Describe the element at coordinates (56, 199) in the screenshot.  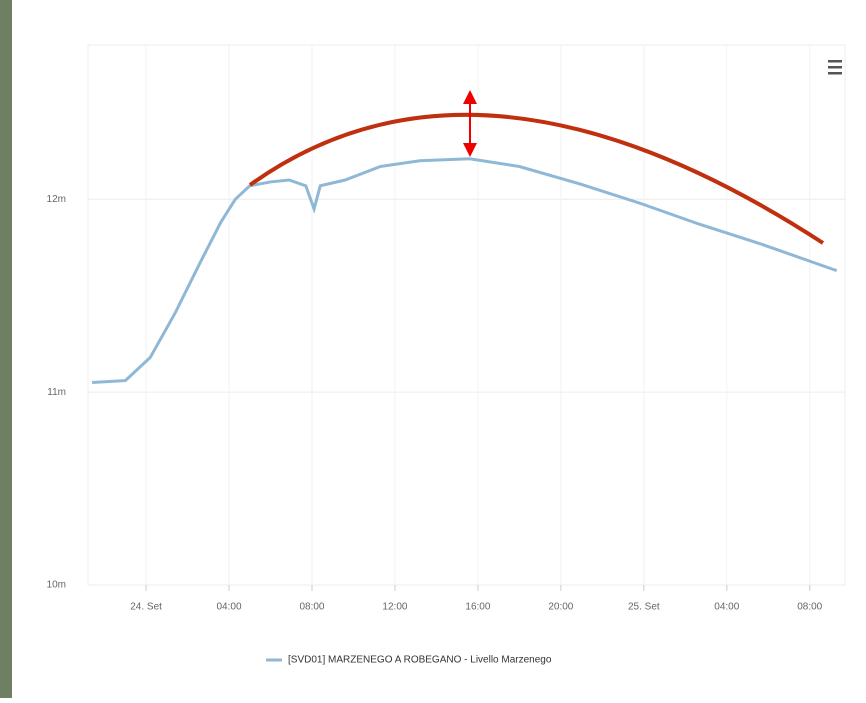
I see `y-tick-label: 12m` at that location.